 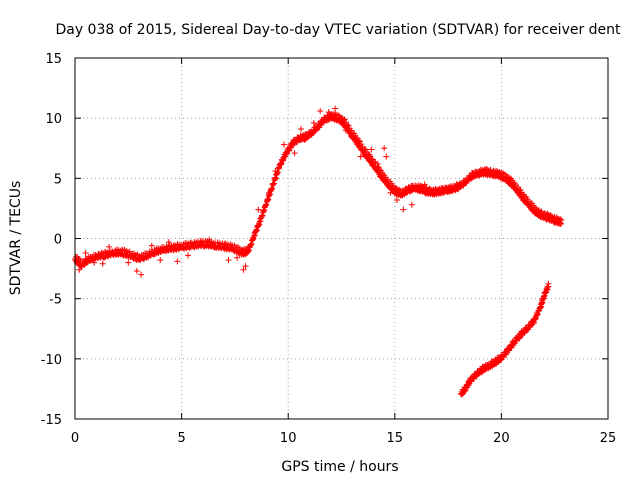 What do you see at coordinates (288, 438) in the screenshot?
I see `x-tick-label: 10` at bounding box center [288, 438].